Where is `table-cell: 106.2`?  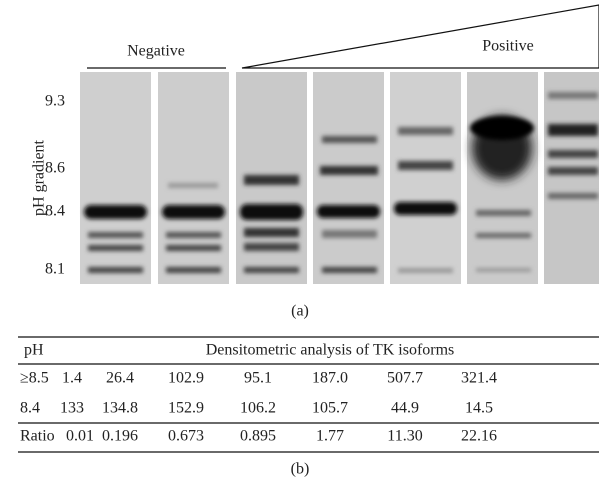
table-cell: 106.2 is located at coordinates (258, 408).